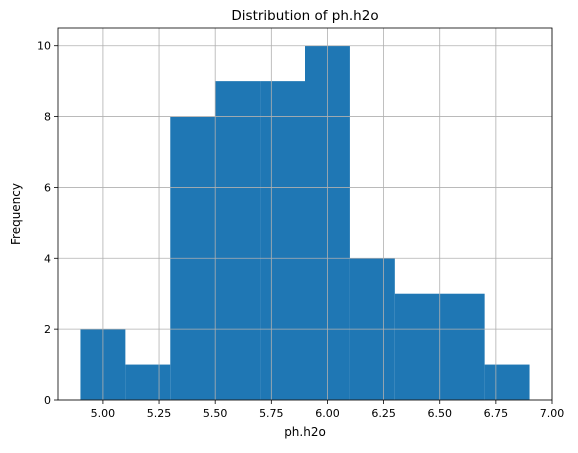 The height and width of the screenshot is (453, 578). Describe the element at coordinates (44, 46) in the screenshot. I see `y-tick-label: 10` at that location.